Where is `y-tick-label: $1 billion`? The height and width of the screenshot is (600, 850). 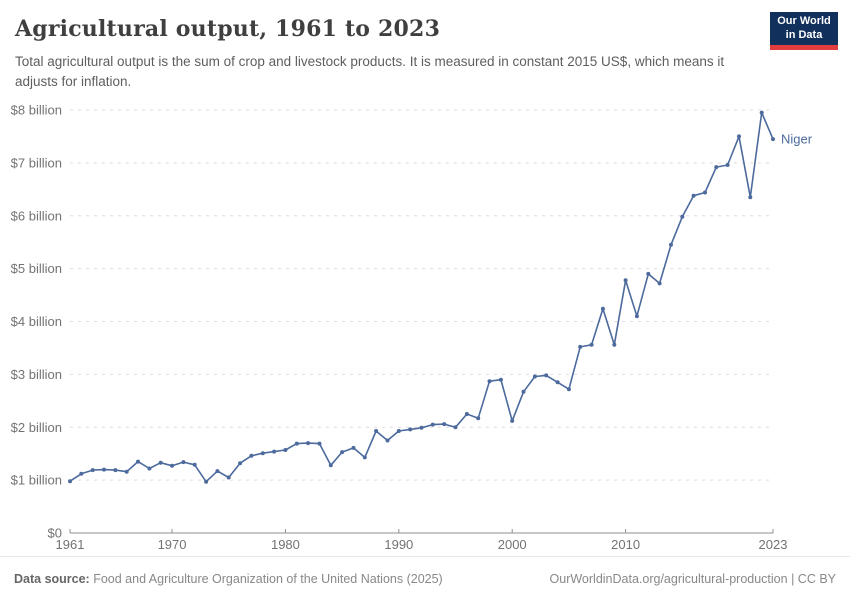
y-tick-label: $1 billion is located at coordinates (36, 480).